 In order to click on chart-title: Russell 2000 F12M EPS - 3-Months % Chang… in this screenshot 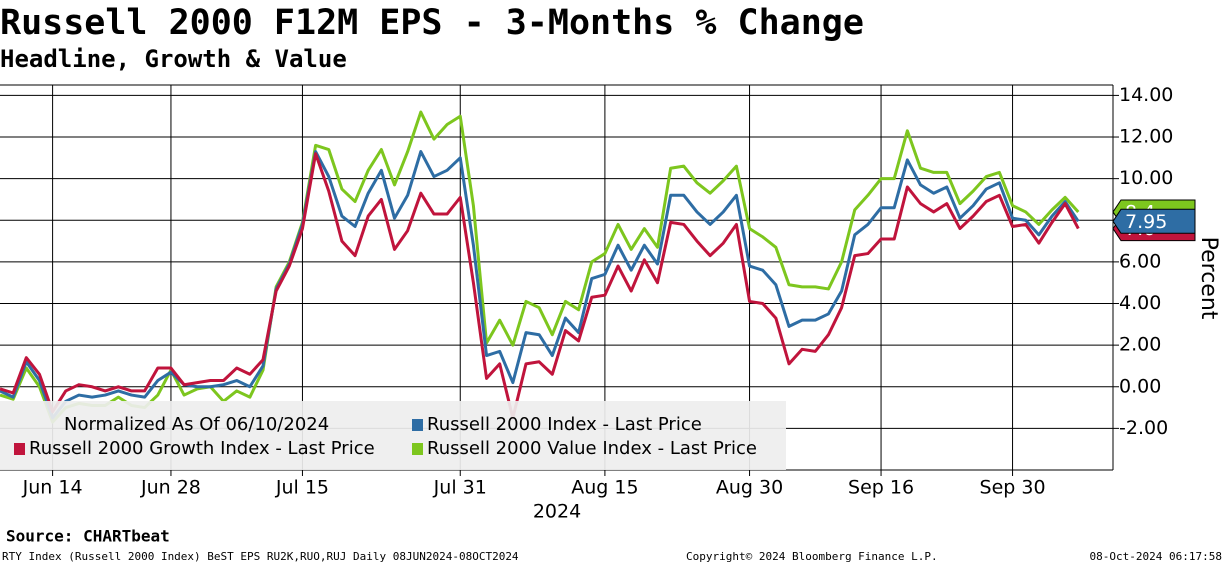, I will do `click(432, 23)`.